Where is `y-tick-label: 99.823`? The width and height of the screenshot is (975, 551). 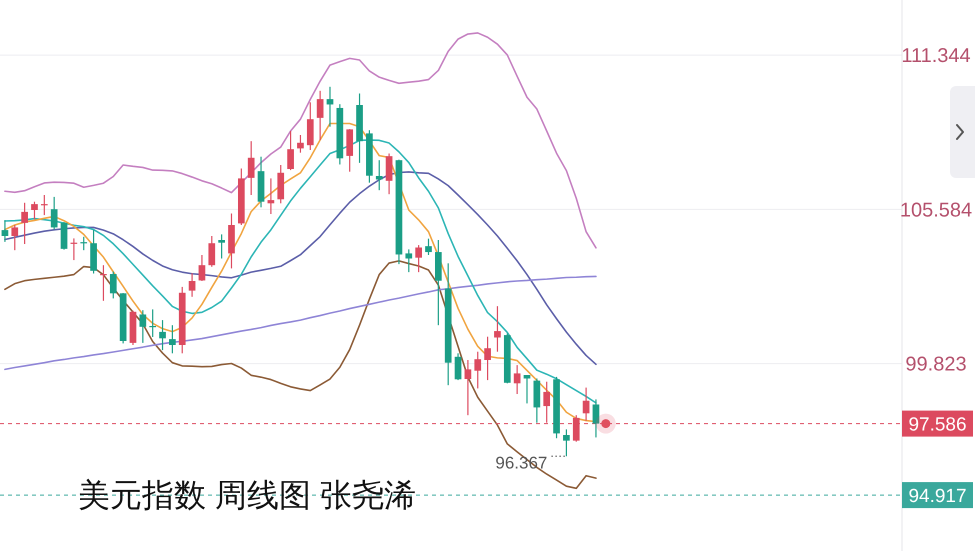
y-tick-label: 99.823 is located at coordinates (936, 365).